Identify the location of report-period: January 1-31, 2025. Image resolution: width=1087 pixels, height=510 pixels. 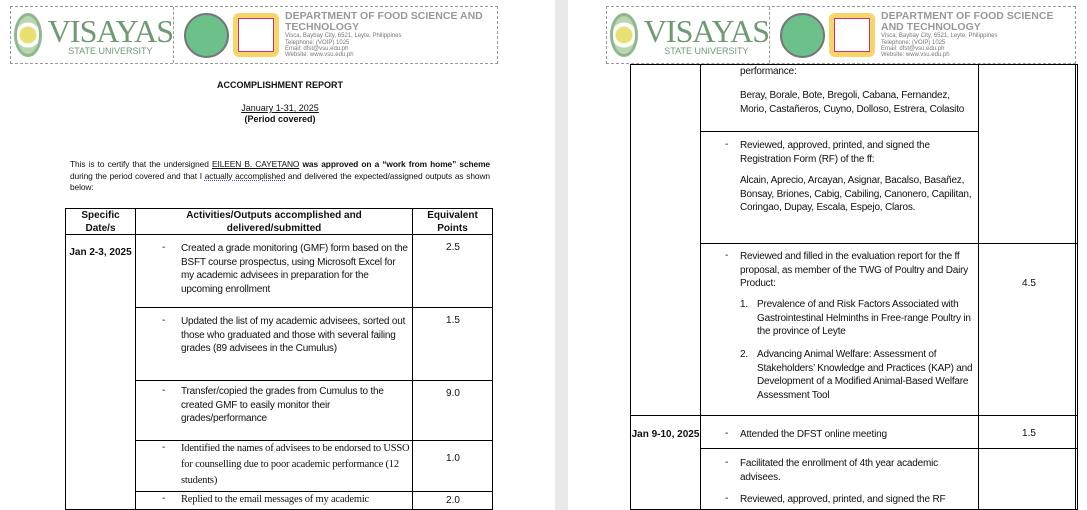
(280, 108).